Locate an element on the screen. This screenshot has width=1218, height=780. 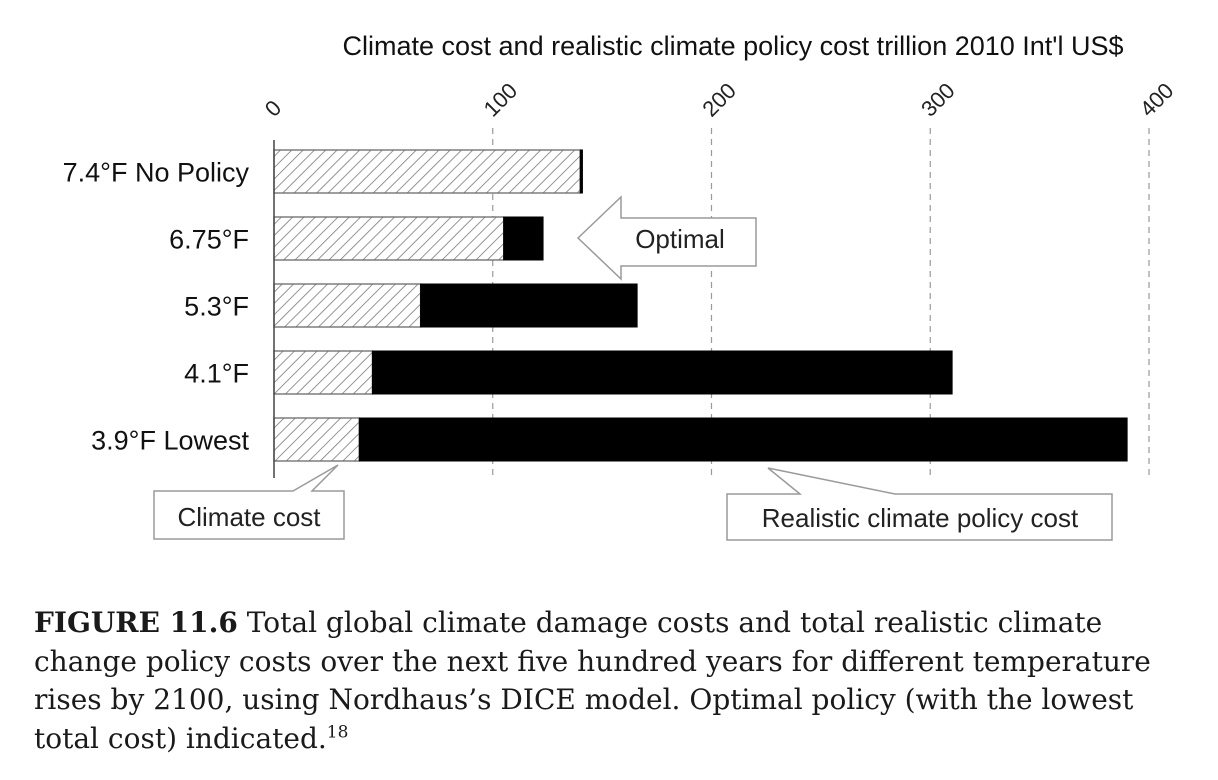
x-tick-label-300: 300 is located at coordinates (938, 100).